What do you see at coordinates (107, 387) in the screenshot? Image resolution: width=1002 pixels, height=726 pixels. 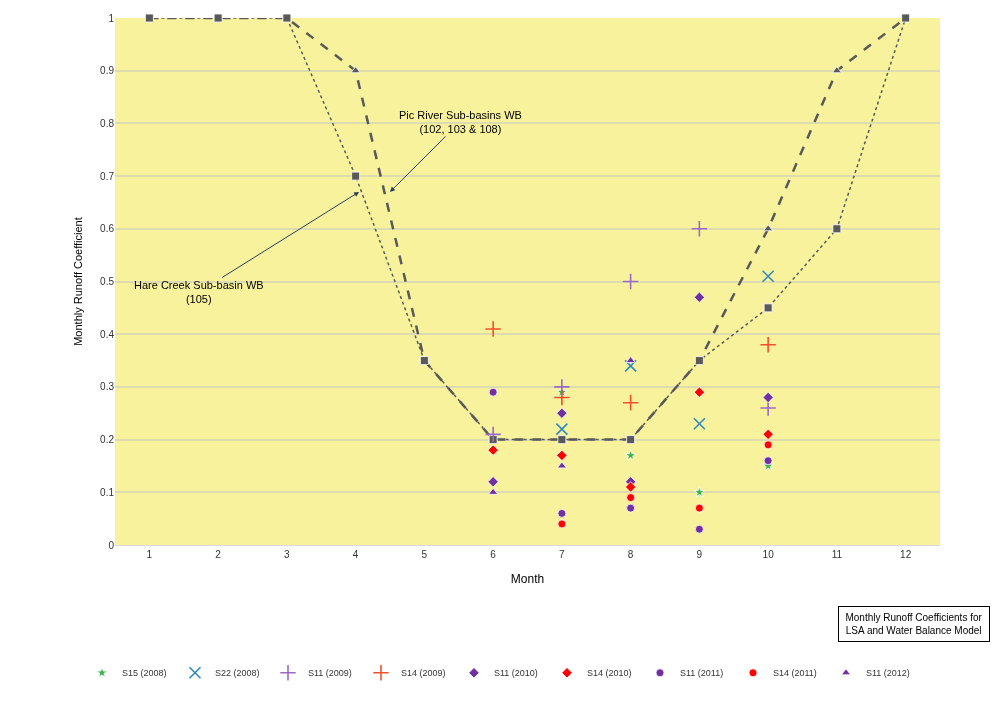 I see `y-tick-label: 0.3` at bounding box center [107, 387].